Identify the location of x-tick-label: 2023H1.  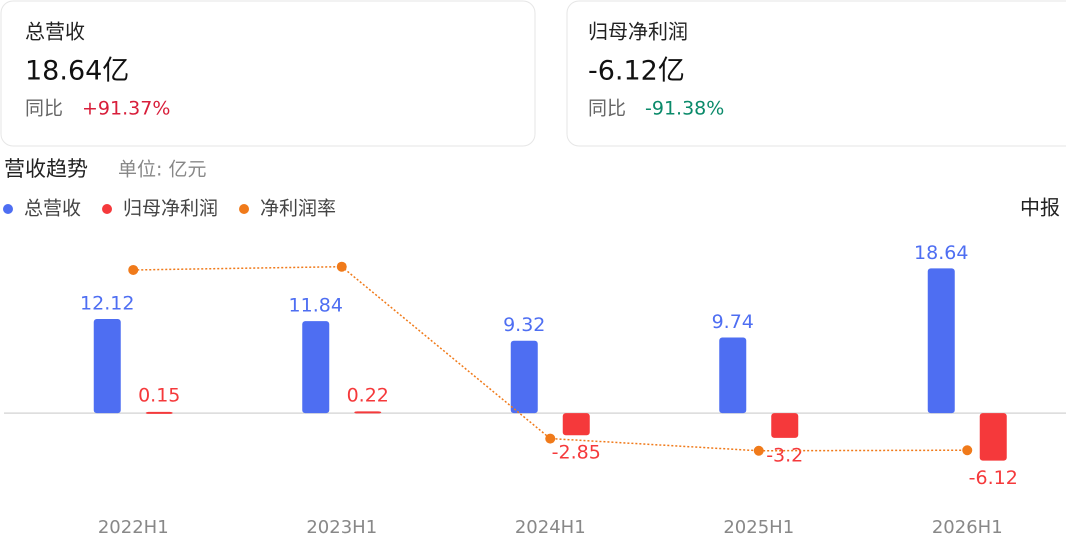
(341, 527).